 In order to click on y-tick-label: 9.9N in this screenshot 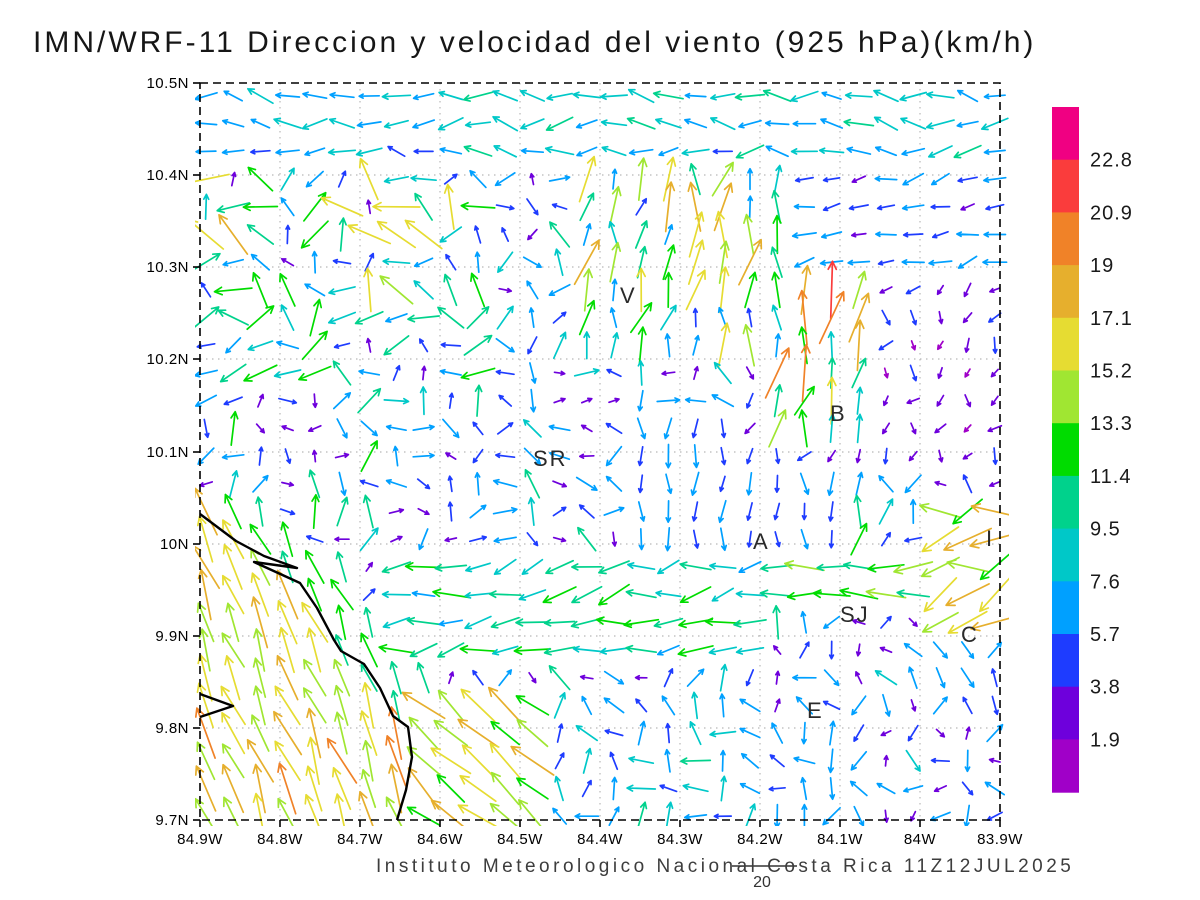, I will do `click(172, 636)`.